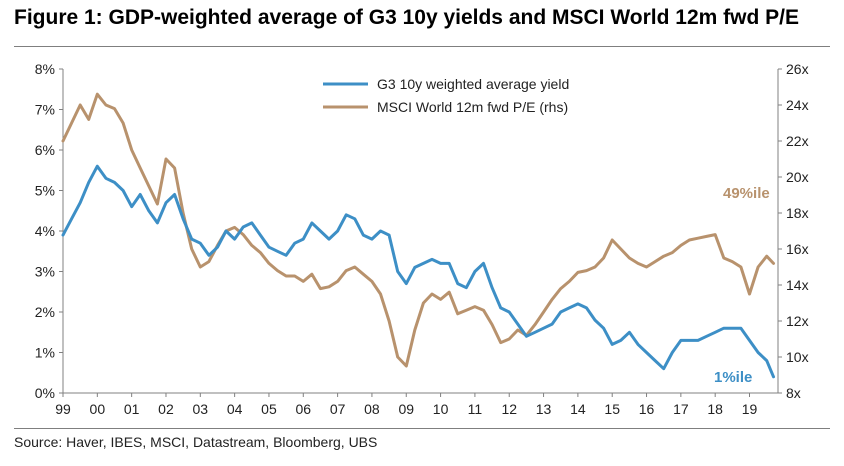  I want to click on x-tick-label: 09, so click(406, 409).